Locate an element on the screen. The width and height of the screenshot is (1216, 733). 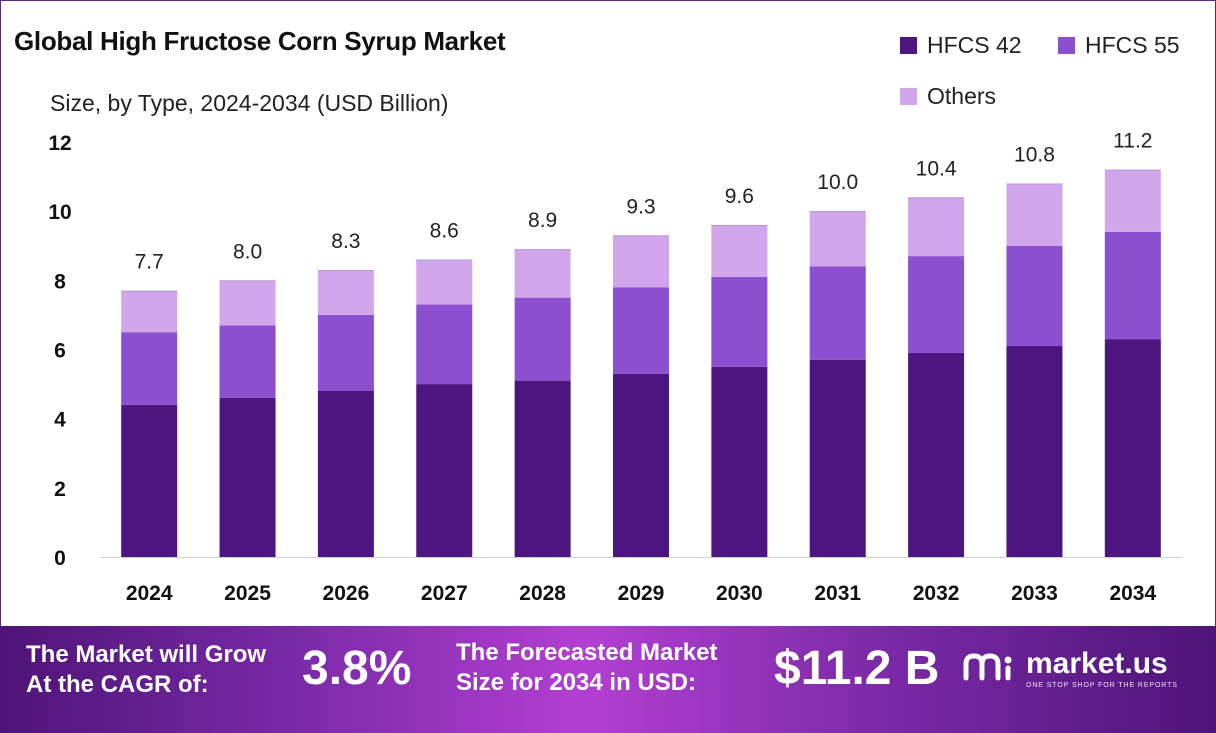
legend-item-others: Others is located at coordinates (948, 96).